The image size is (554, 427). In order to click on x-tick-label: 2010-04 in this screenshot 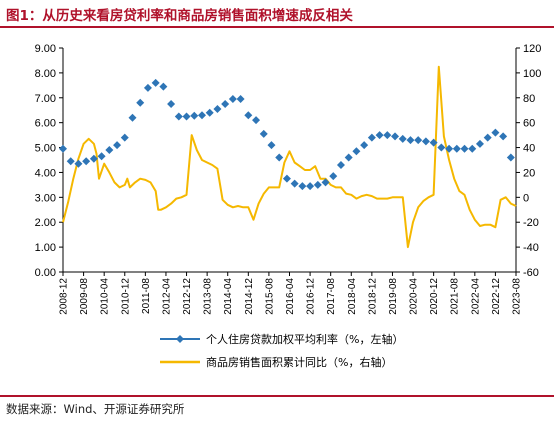, I will do `click(105, 296)`.